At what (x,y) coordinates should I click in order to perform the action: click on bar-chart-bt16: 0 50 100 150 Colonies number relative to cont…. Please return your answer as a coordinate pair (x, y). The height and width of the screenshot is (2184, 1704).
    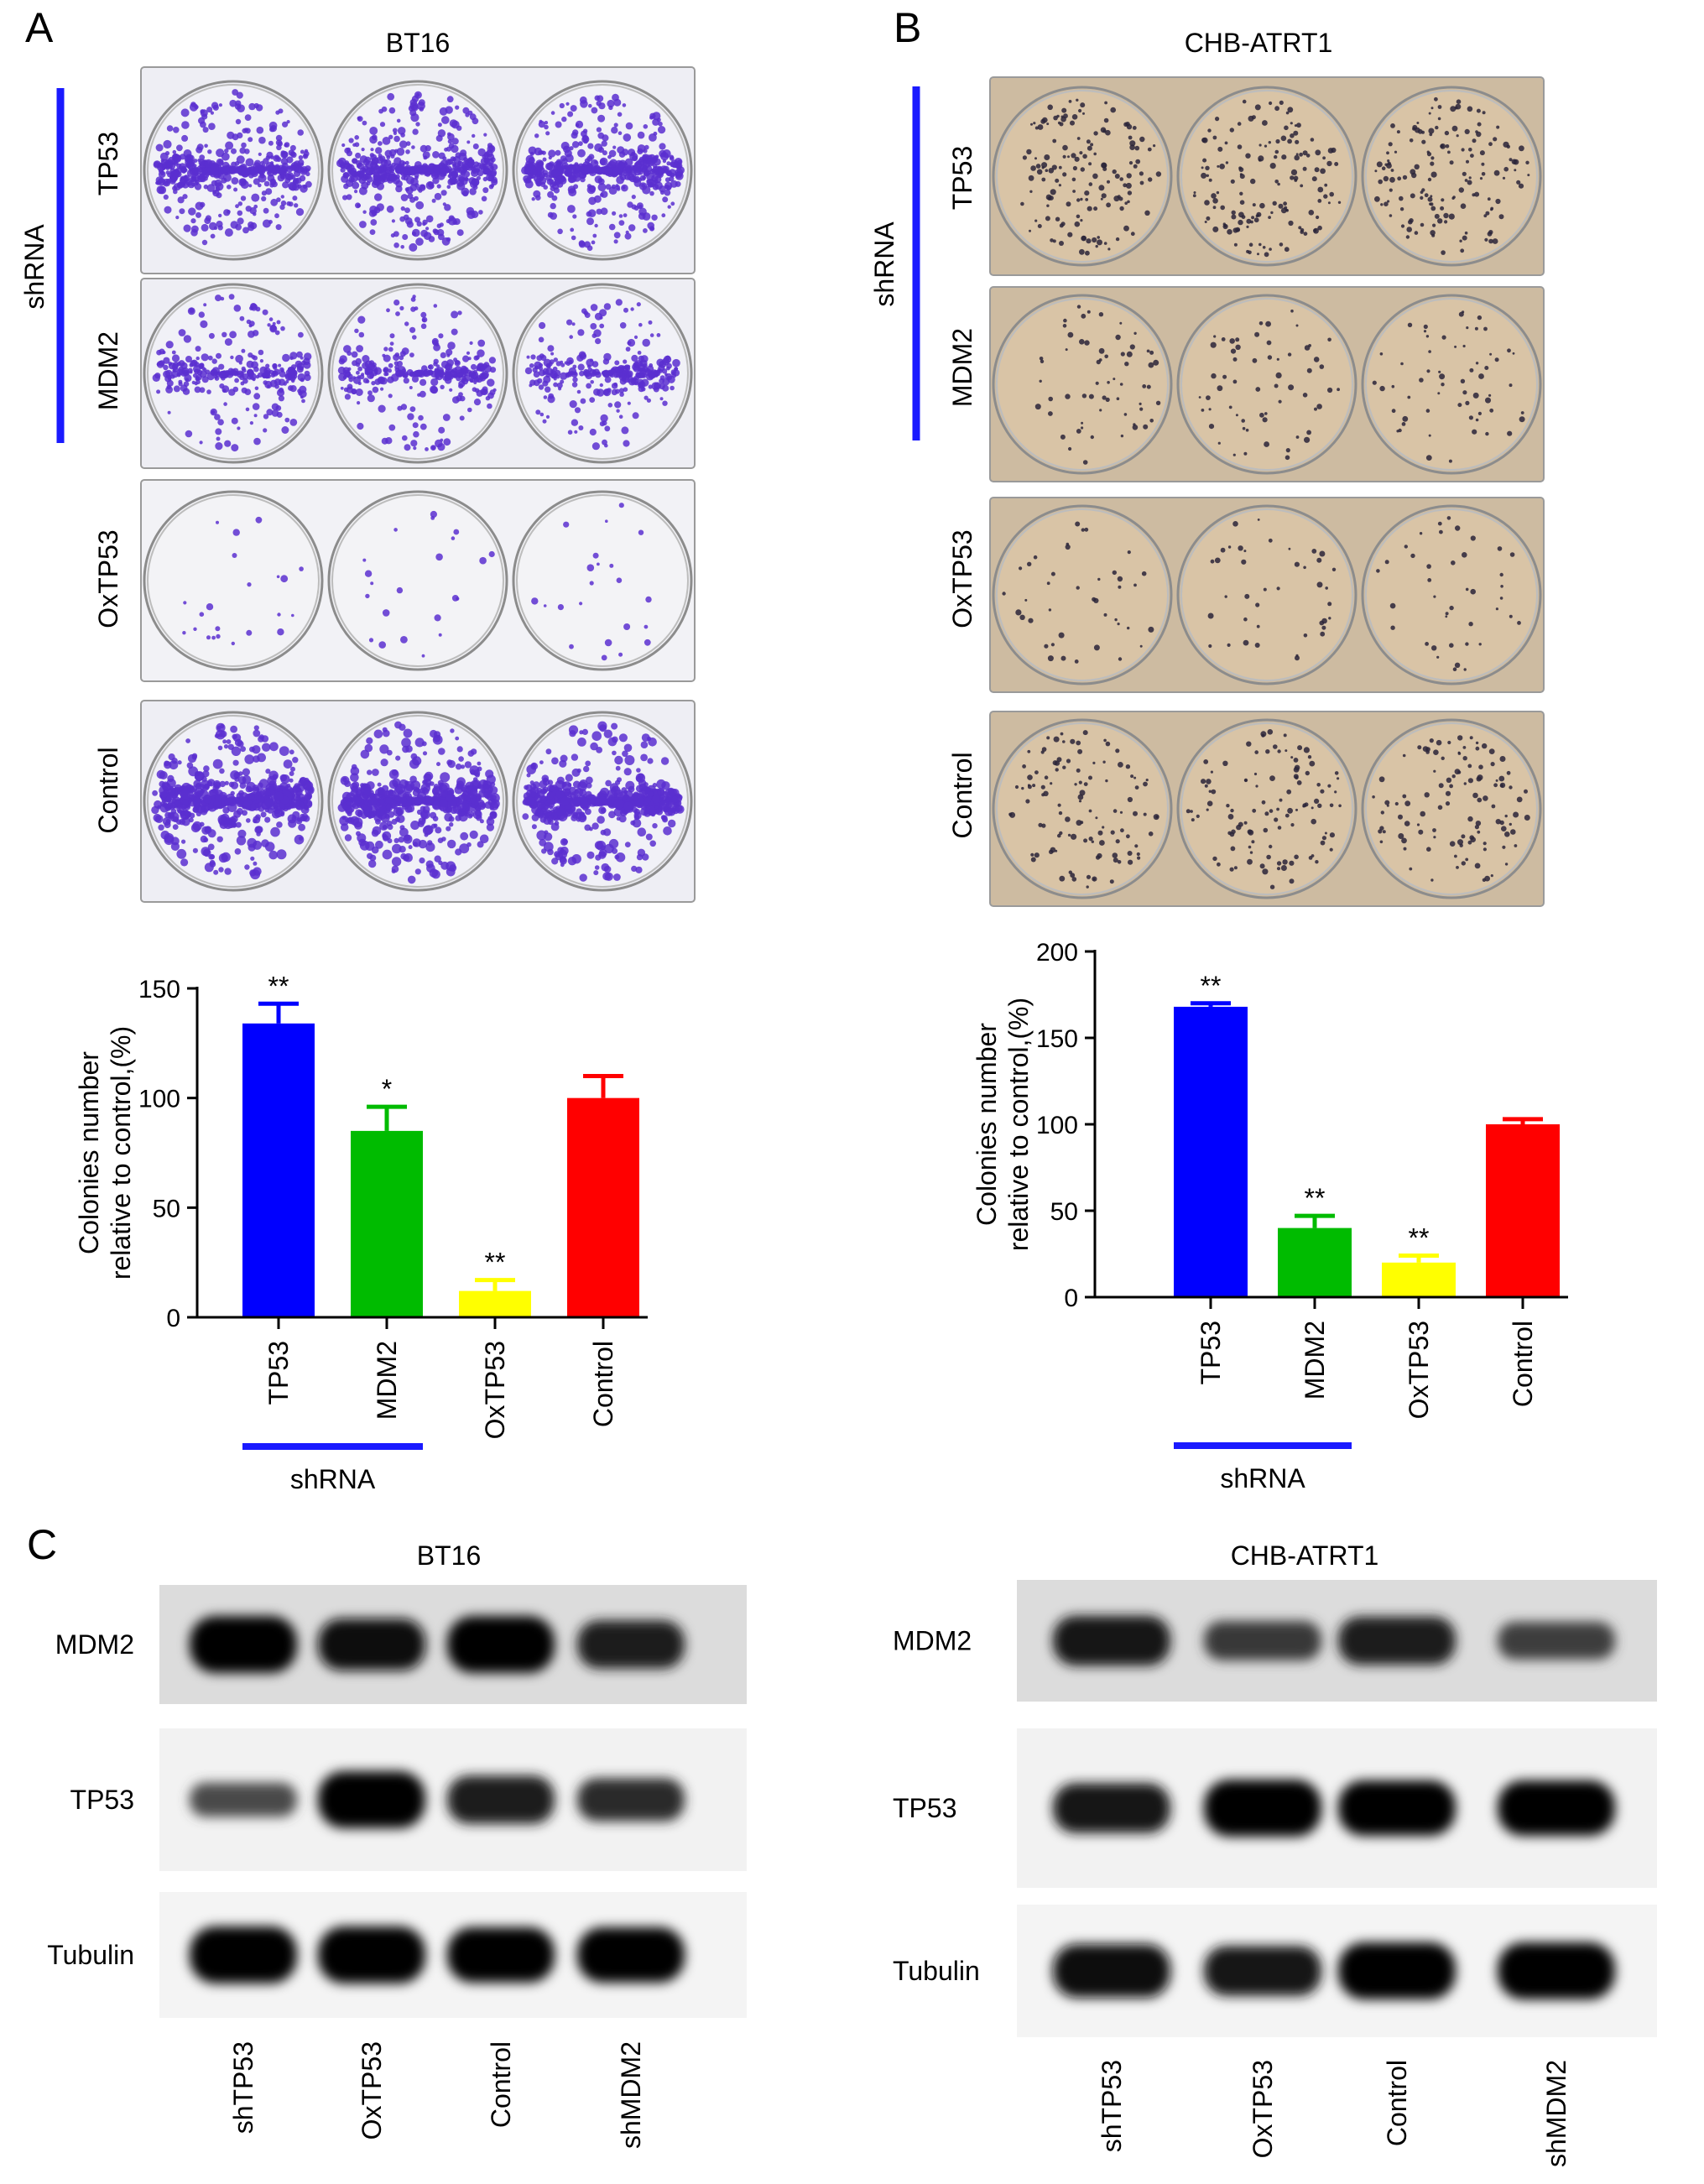
    Looking at the image, I should click on (361, 1232).